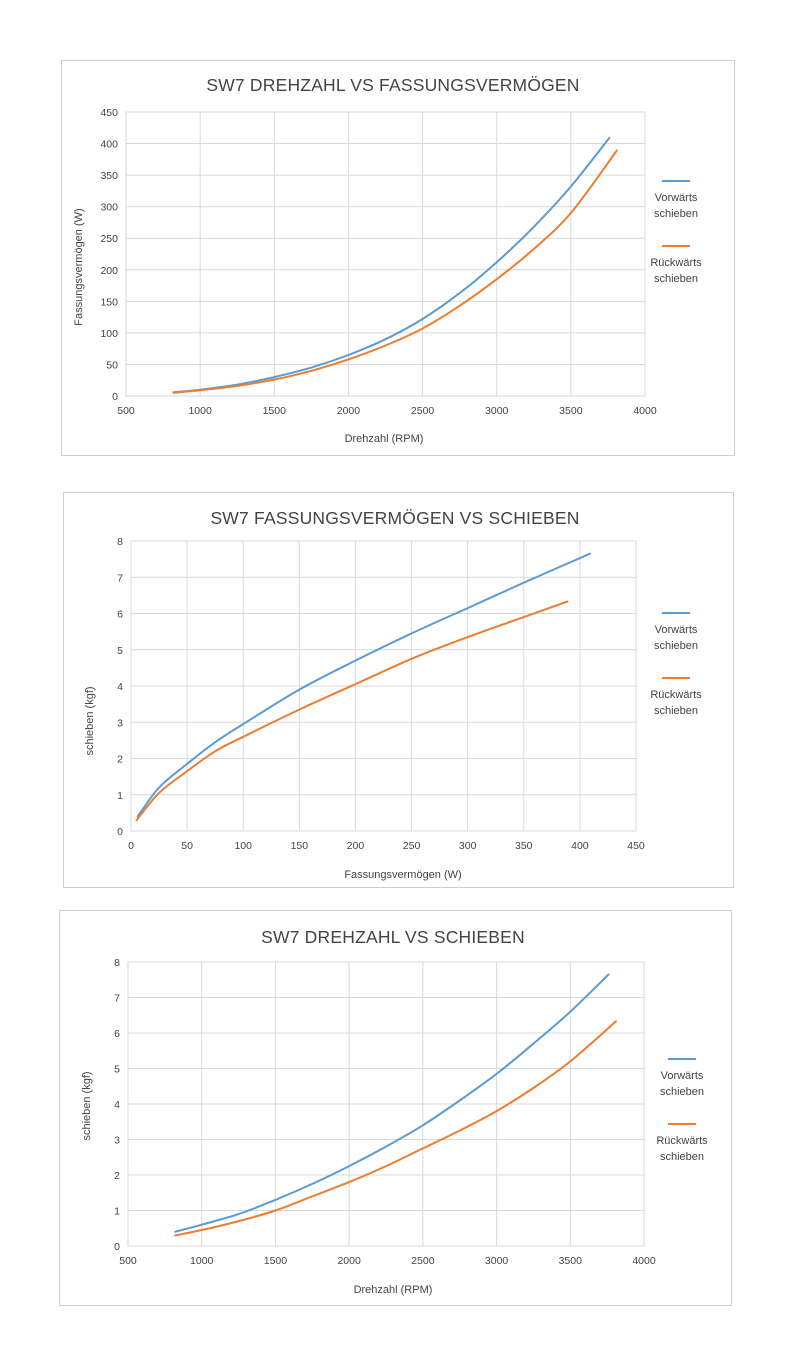  I want to click on x-tick-label: 100, so click(243, 846).